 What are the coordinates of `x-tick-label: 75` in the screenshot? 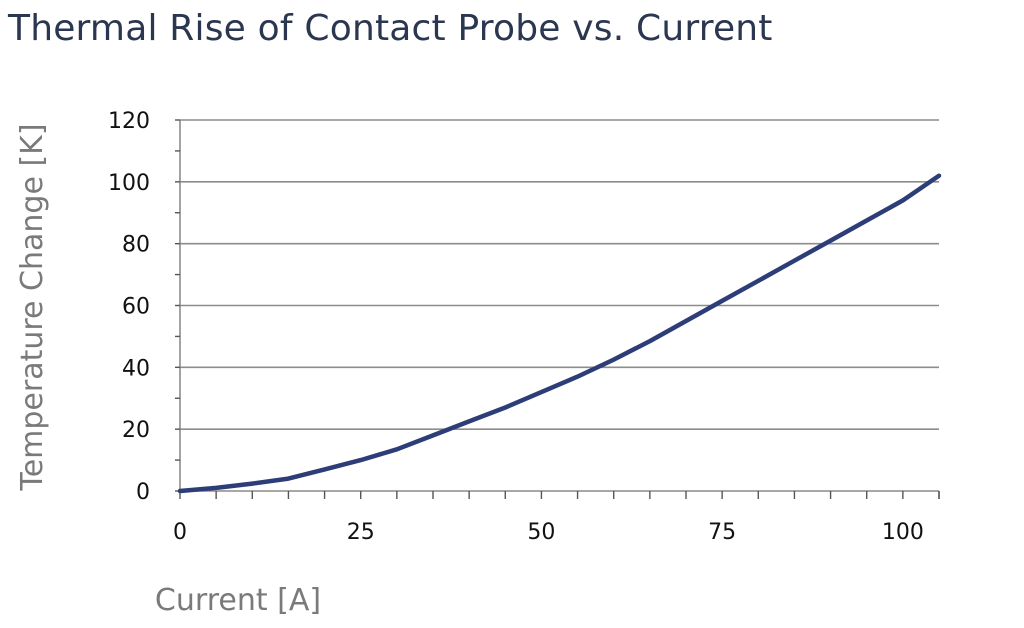 It's located at (722, 532).